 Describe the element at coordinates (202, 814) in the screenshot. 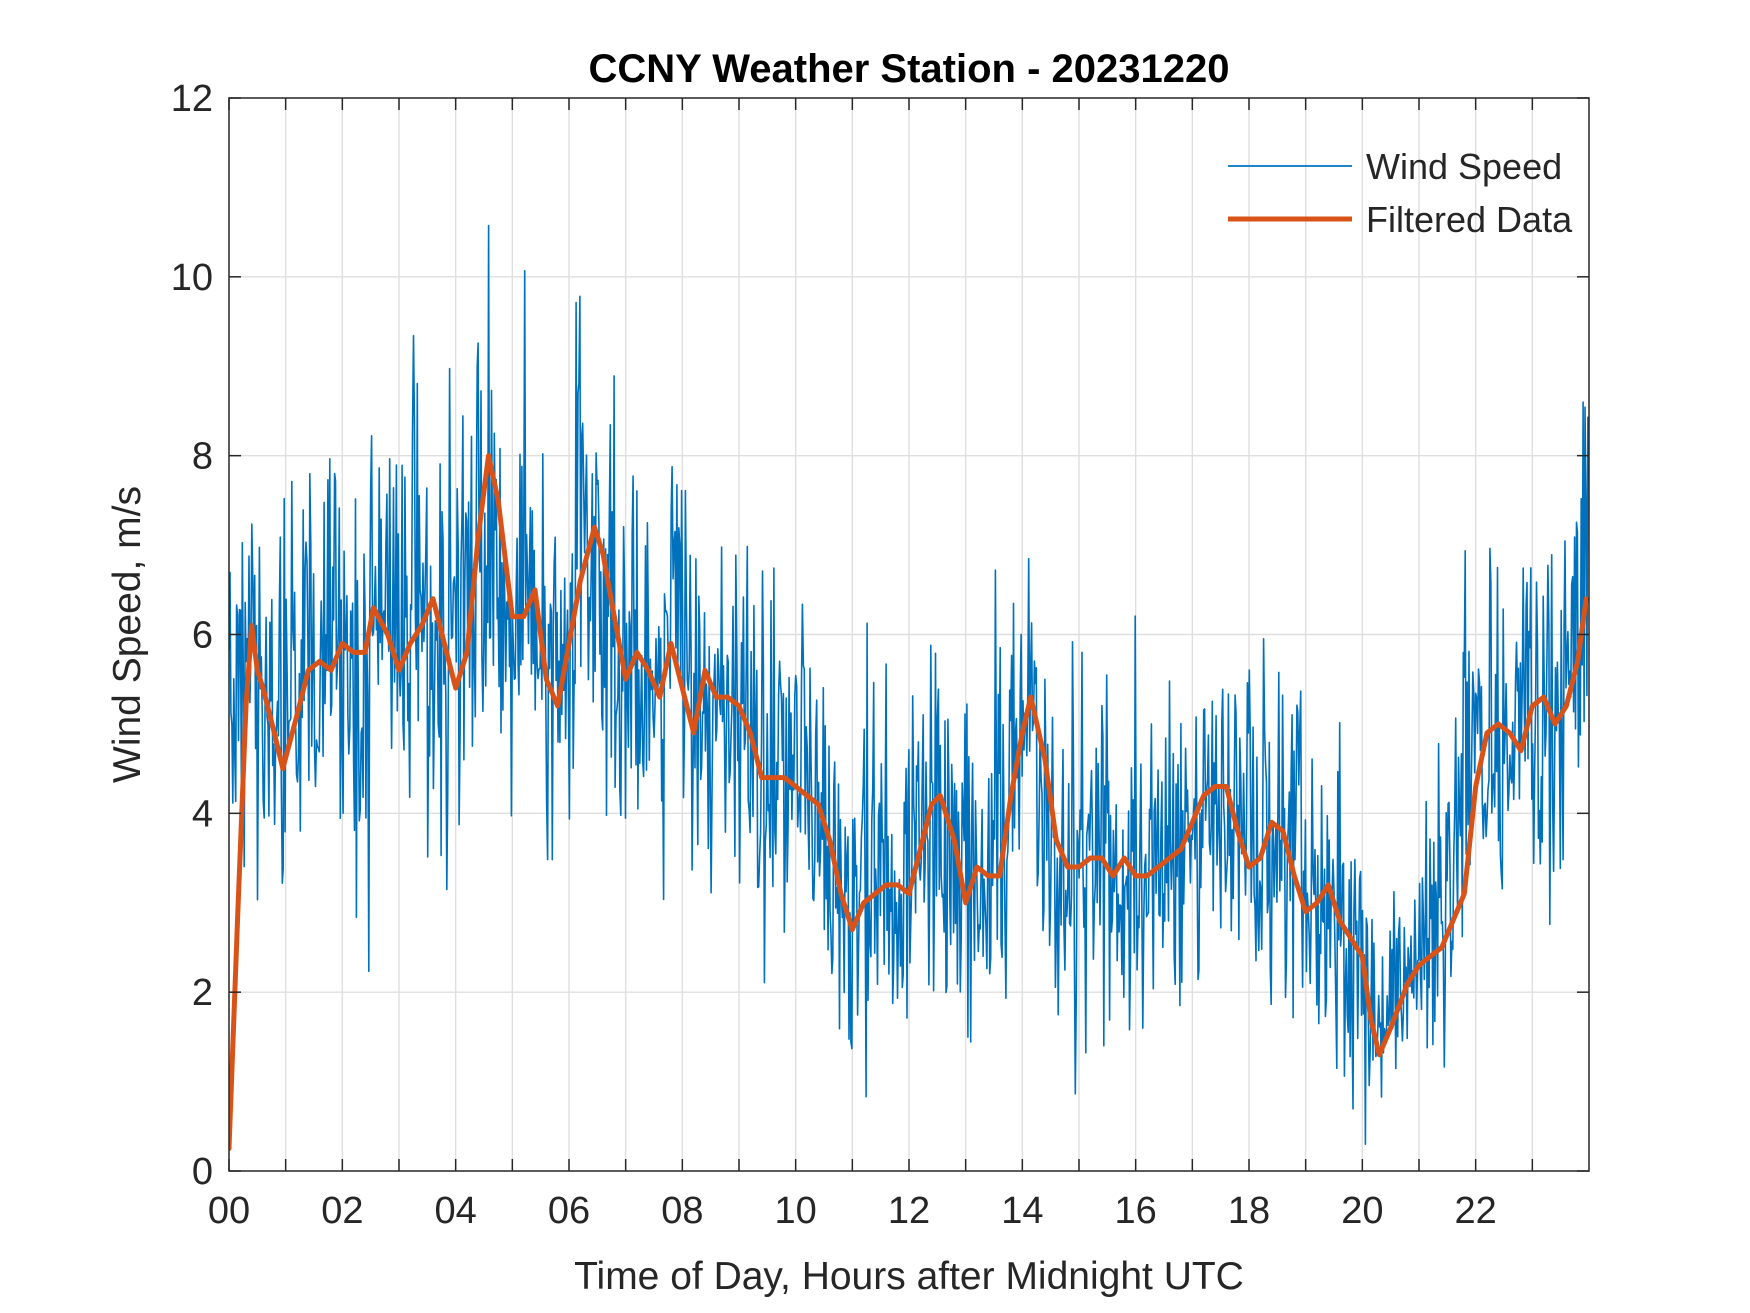

I see `y-tick-label: 4` at that location.